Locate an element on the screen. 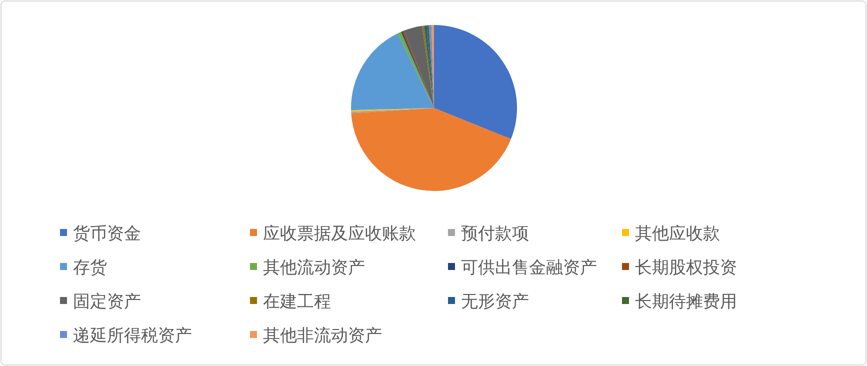 Image resolution: width=867 pixels, height=366 pixels. legend-label: 无形资产 is located at coordinates (495, 302).